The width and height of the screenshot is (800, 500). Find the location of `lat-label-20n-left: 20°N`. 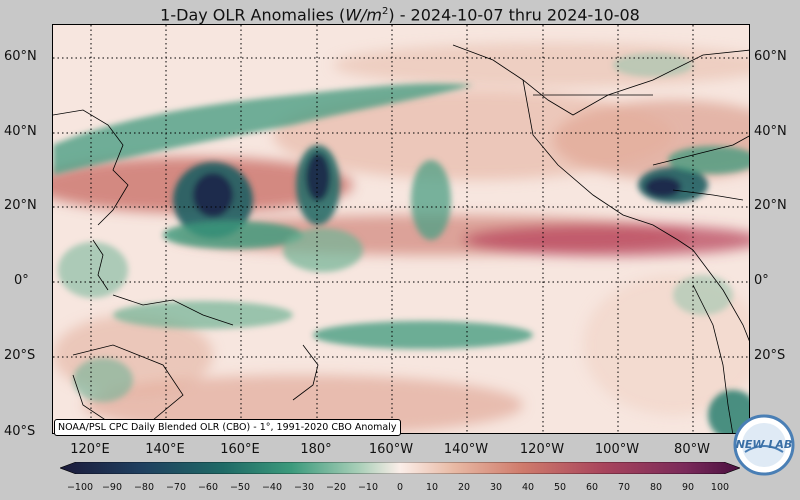

lat-label-20n-left: 20°N is located at coordinates (20, 205).